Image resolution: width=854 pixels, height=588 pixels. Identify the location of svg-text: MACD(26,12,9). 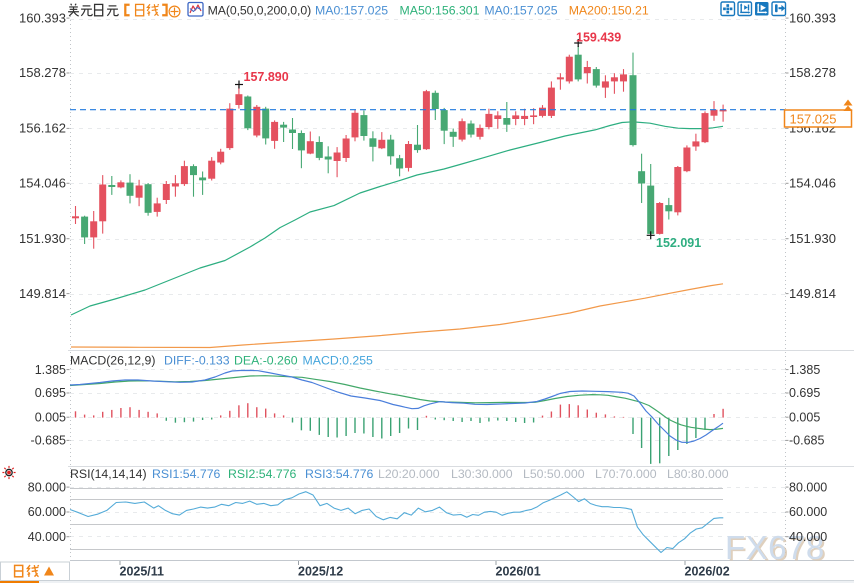
(112, 361).